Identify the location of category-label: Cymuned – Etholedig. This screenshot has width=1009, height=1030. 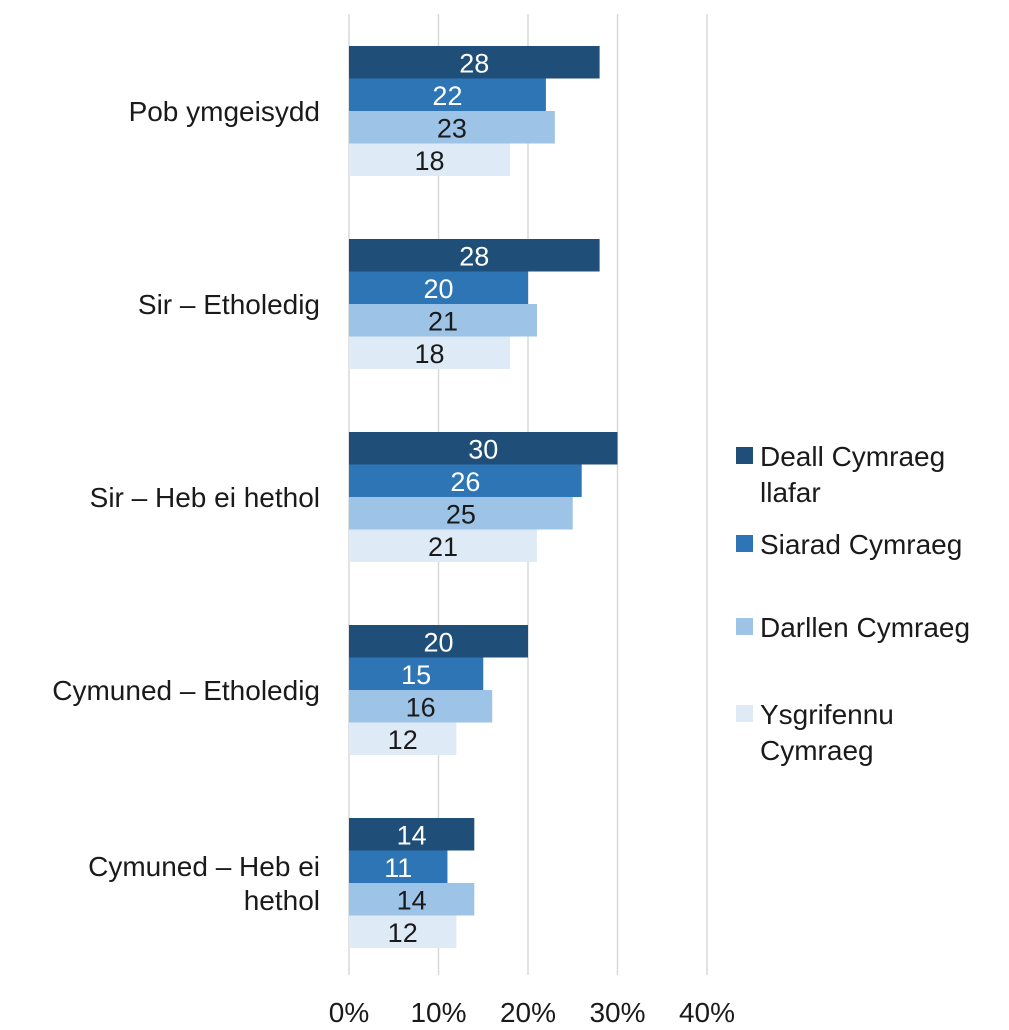
(186, 690).